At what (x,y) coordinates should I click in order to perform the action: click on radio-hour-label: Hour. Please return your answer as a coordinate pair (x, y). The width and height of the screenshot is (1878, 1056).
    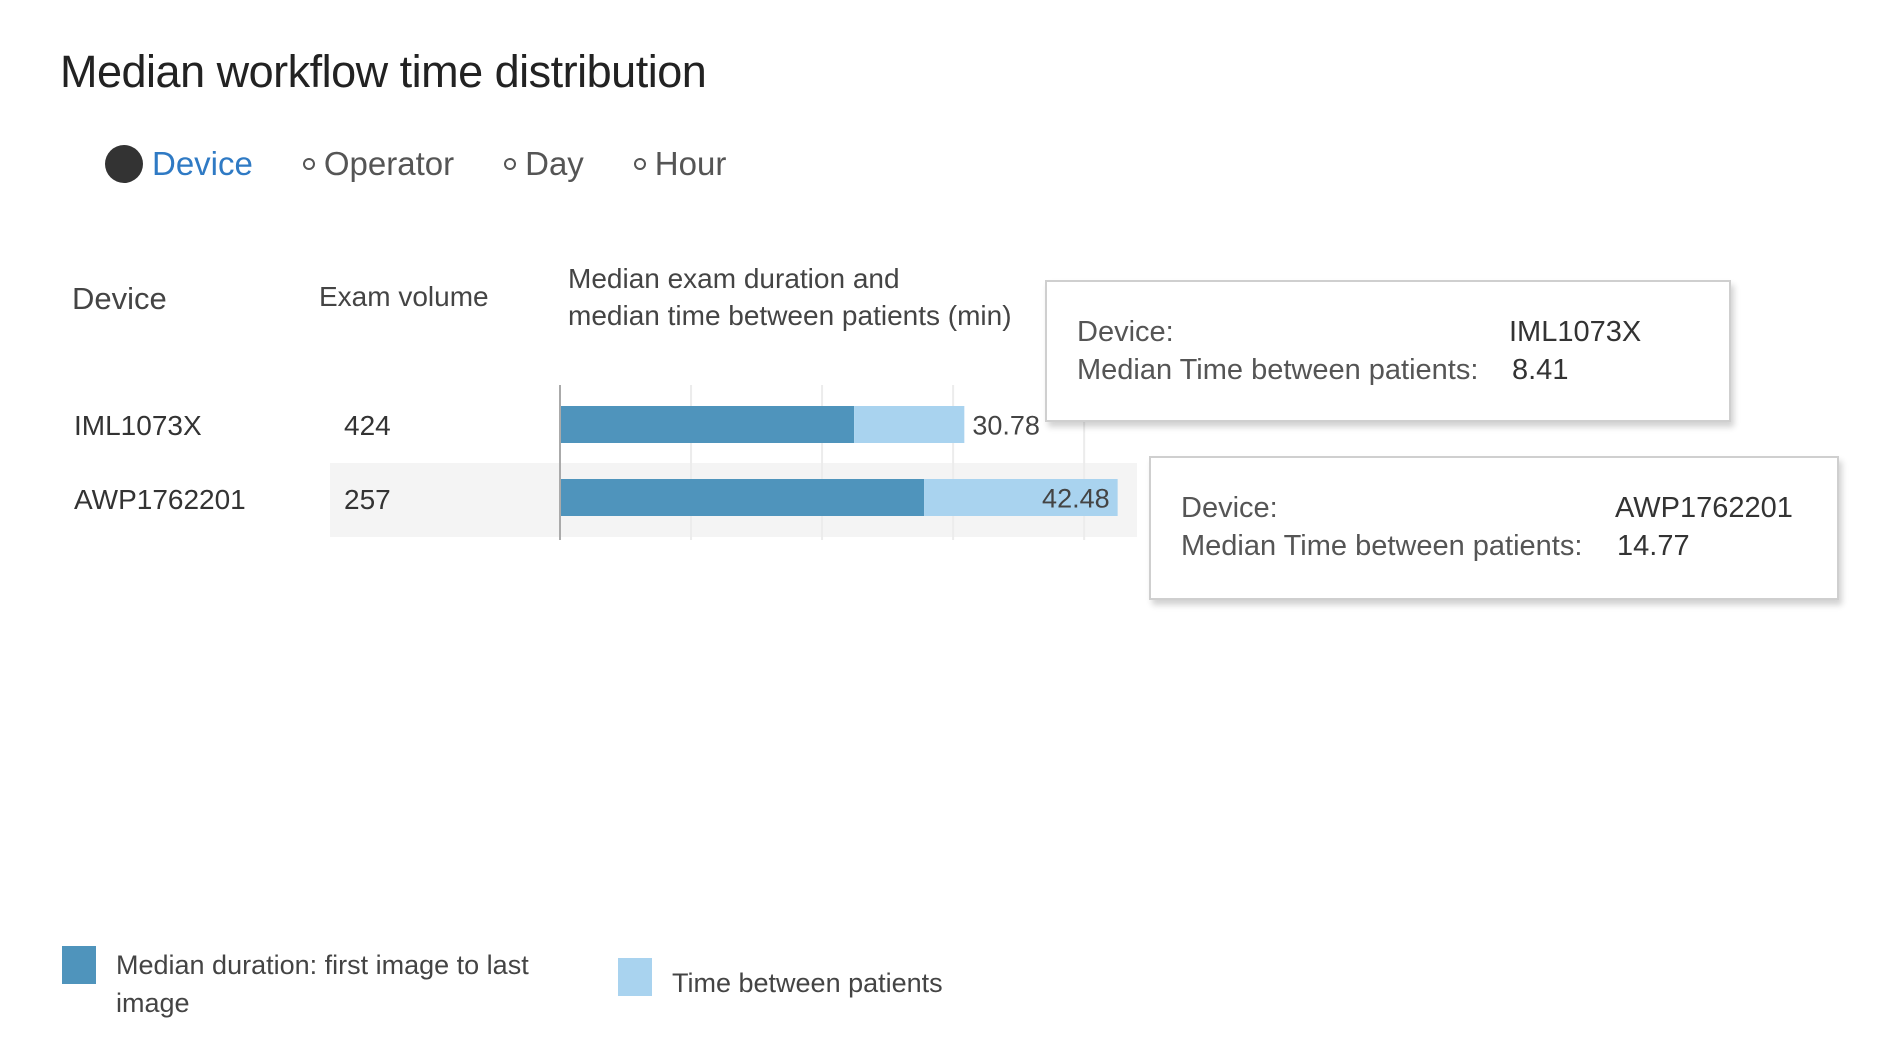
    Looking at the image, I should click on (690, 163).